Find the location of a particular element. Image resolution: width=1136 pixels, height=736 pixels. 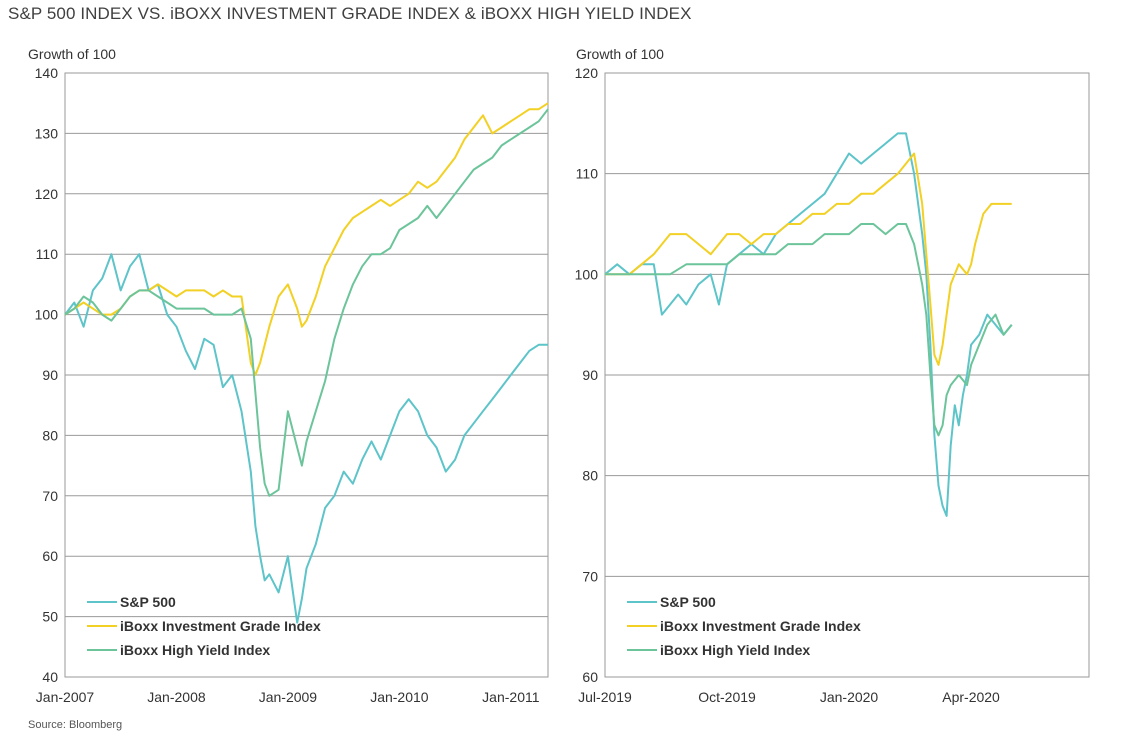

y-tick-label: 130 is located at coordinates (47, 133).